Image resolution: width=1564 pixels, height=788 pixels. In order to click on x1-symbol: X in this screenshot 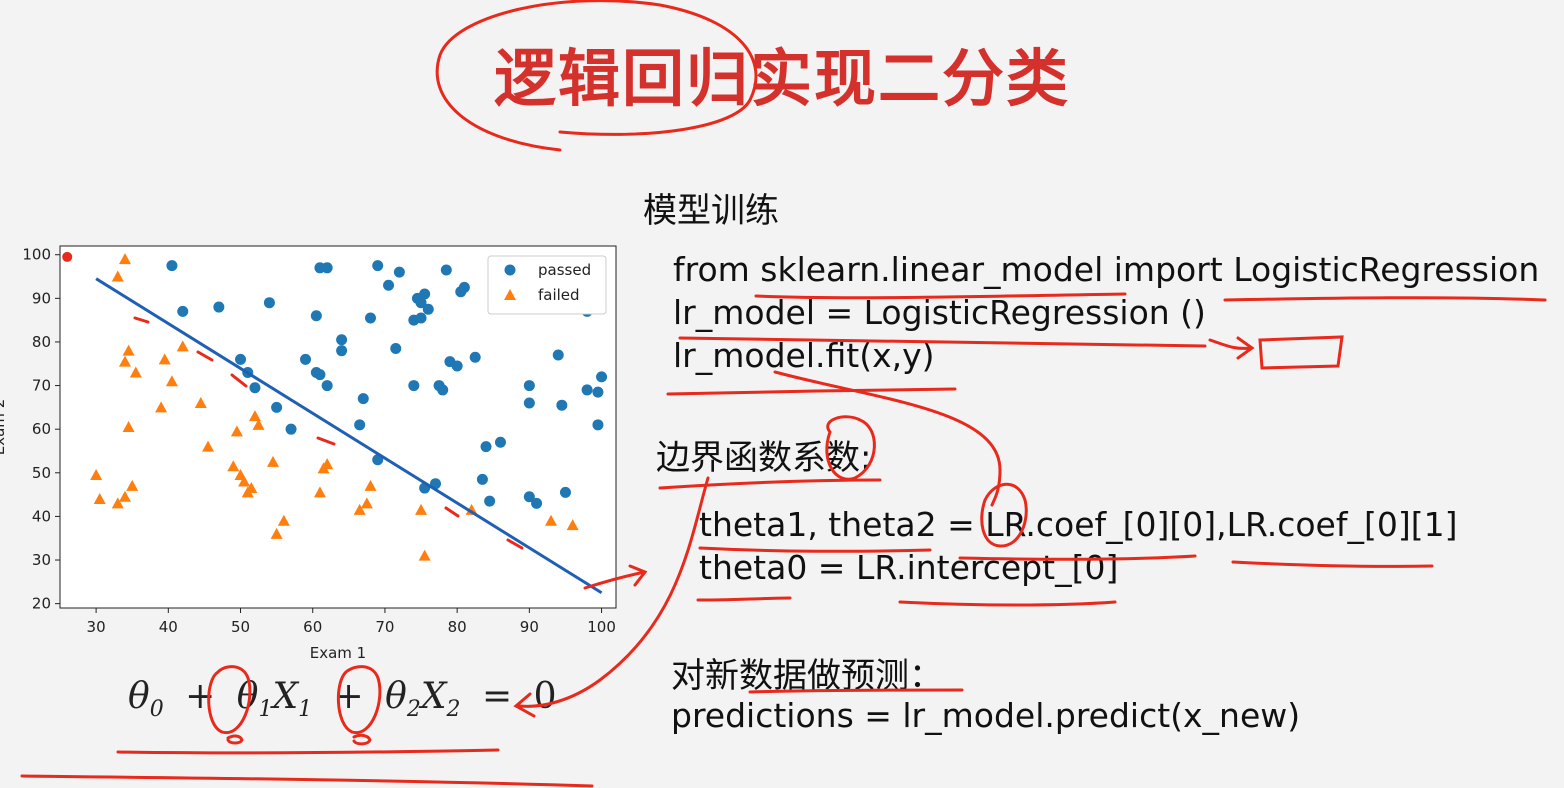, I will do `click(285, 696)`.